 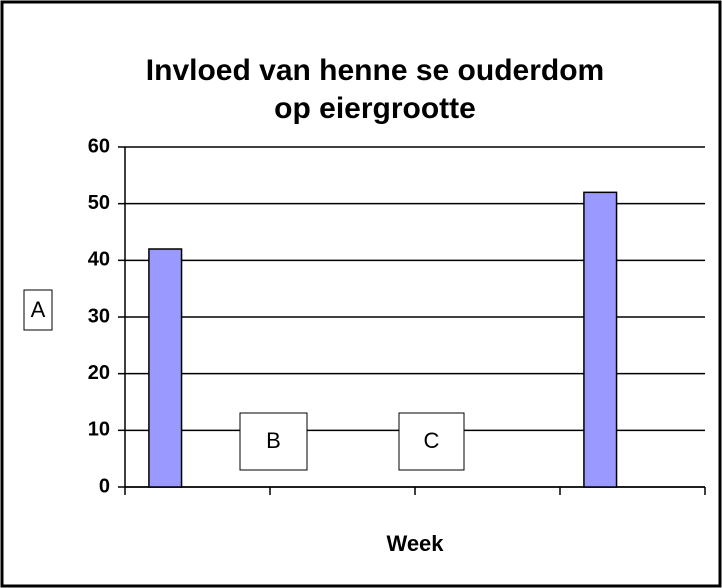 I want to click on y-axis-label: A, so click(x=38, y=309).